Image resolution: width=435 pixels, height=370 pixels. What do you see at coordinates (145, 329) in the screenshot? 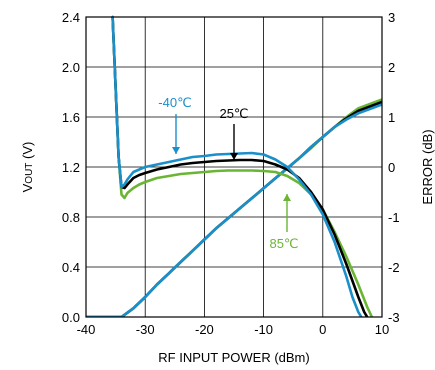
I see `x-tick-label: -30` at bounding box center [145, 329].